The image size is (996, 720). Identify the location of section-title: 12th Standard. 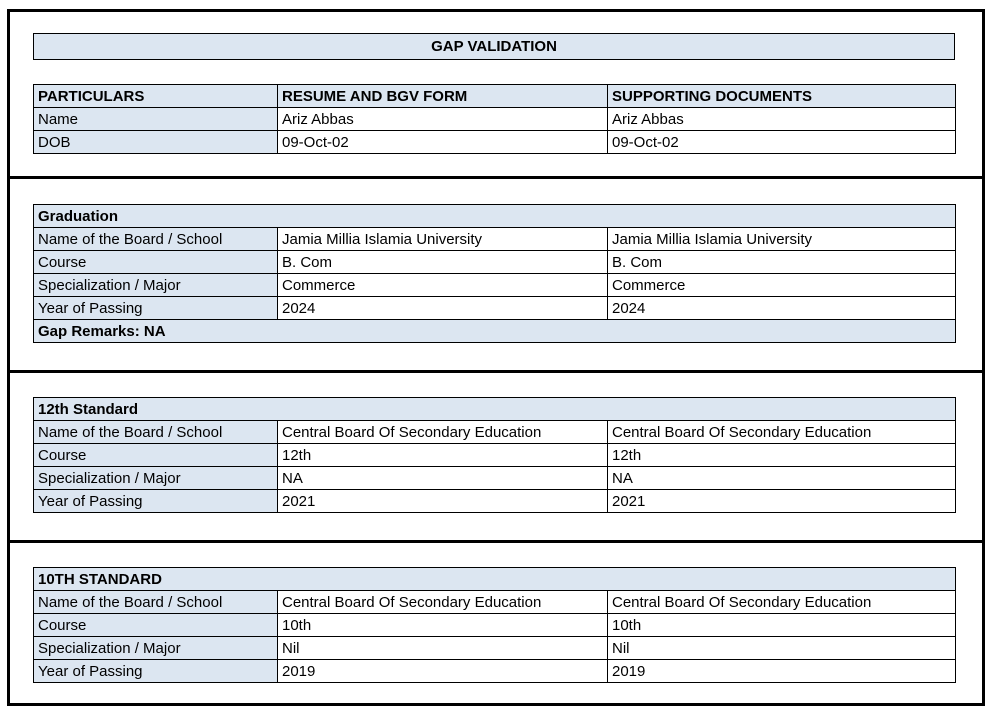
(494, 409).